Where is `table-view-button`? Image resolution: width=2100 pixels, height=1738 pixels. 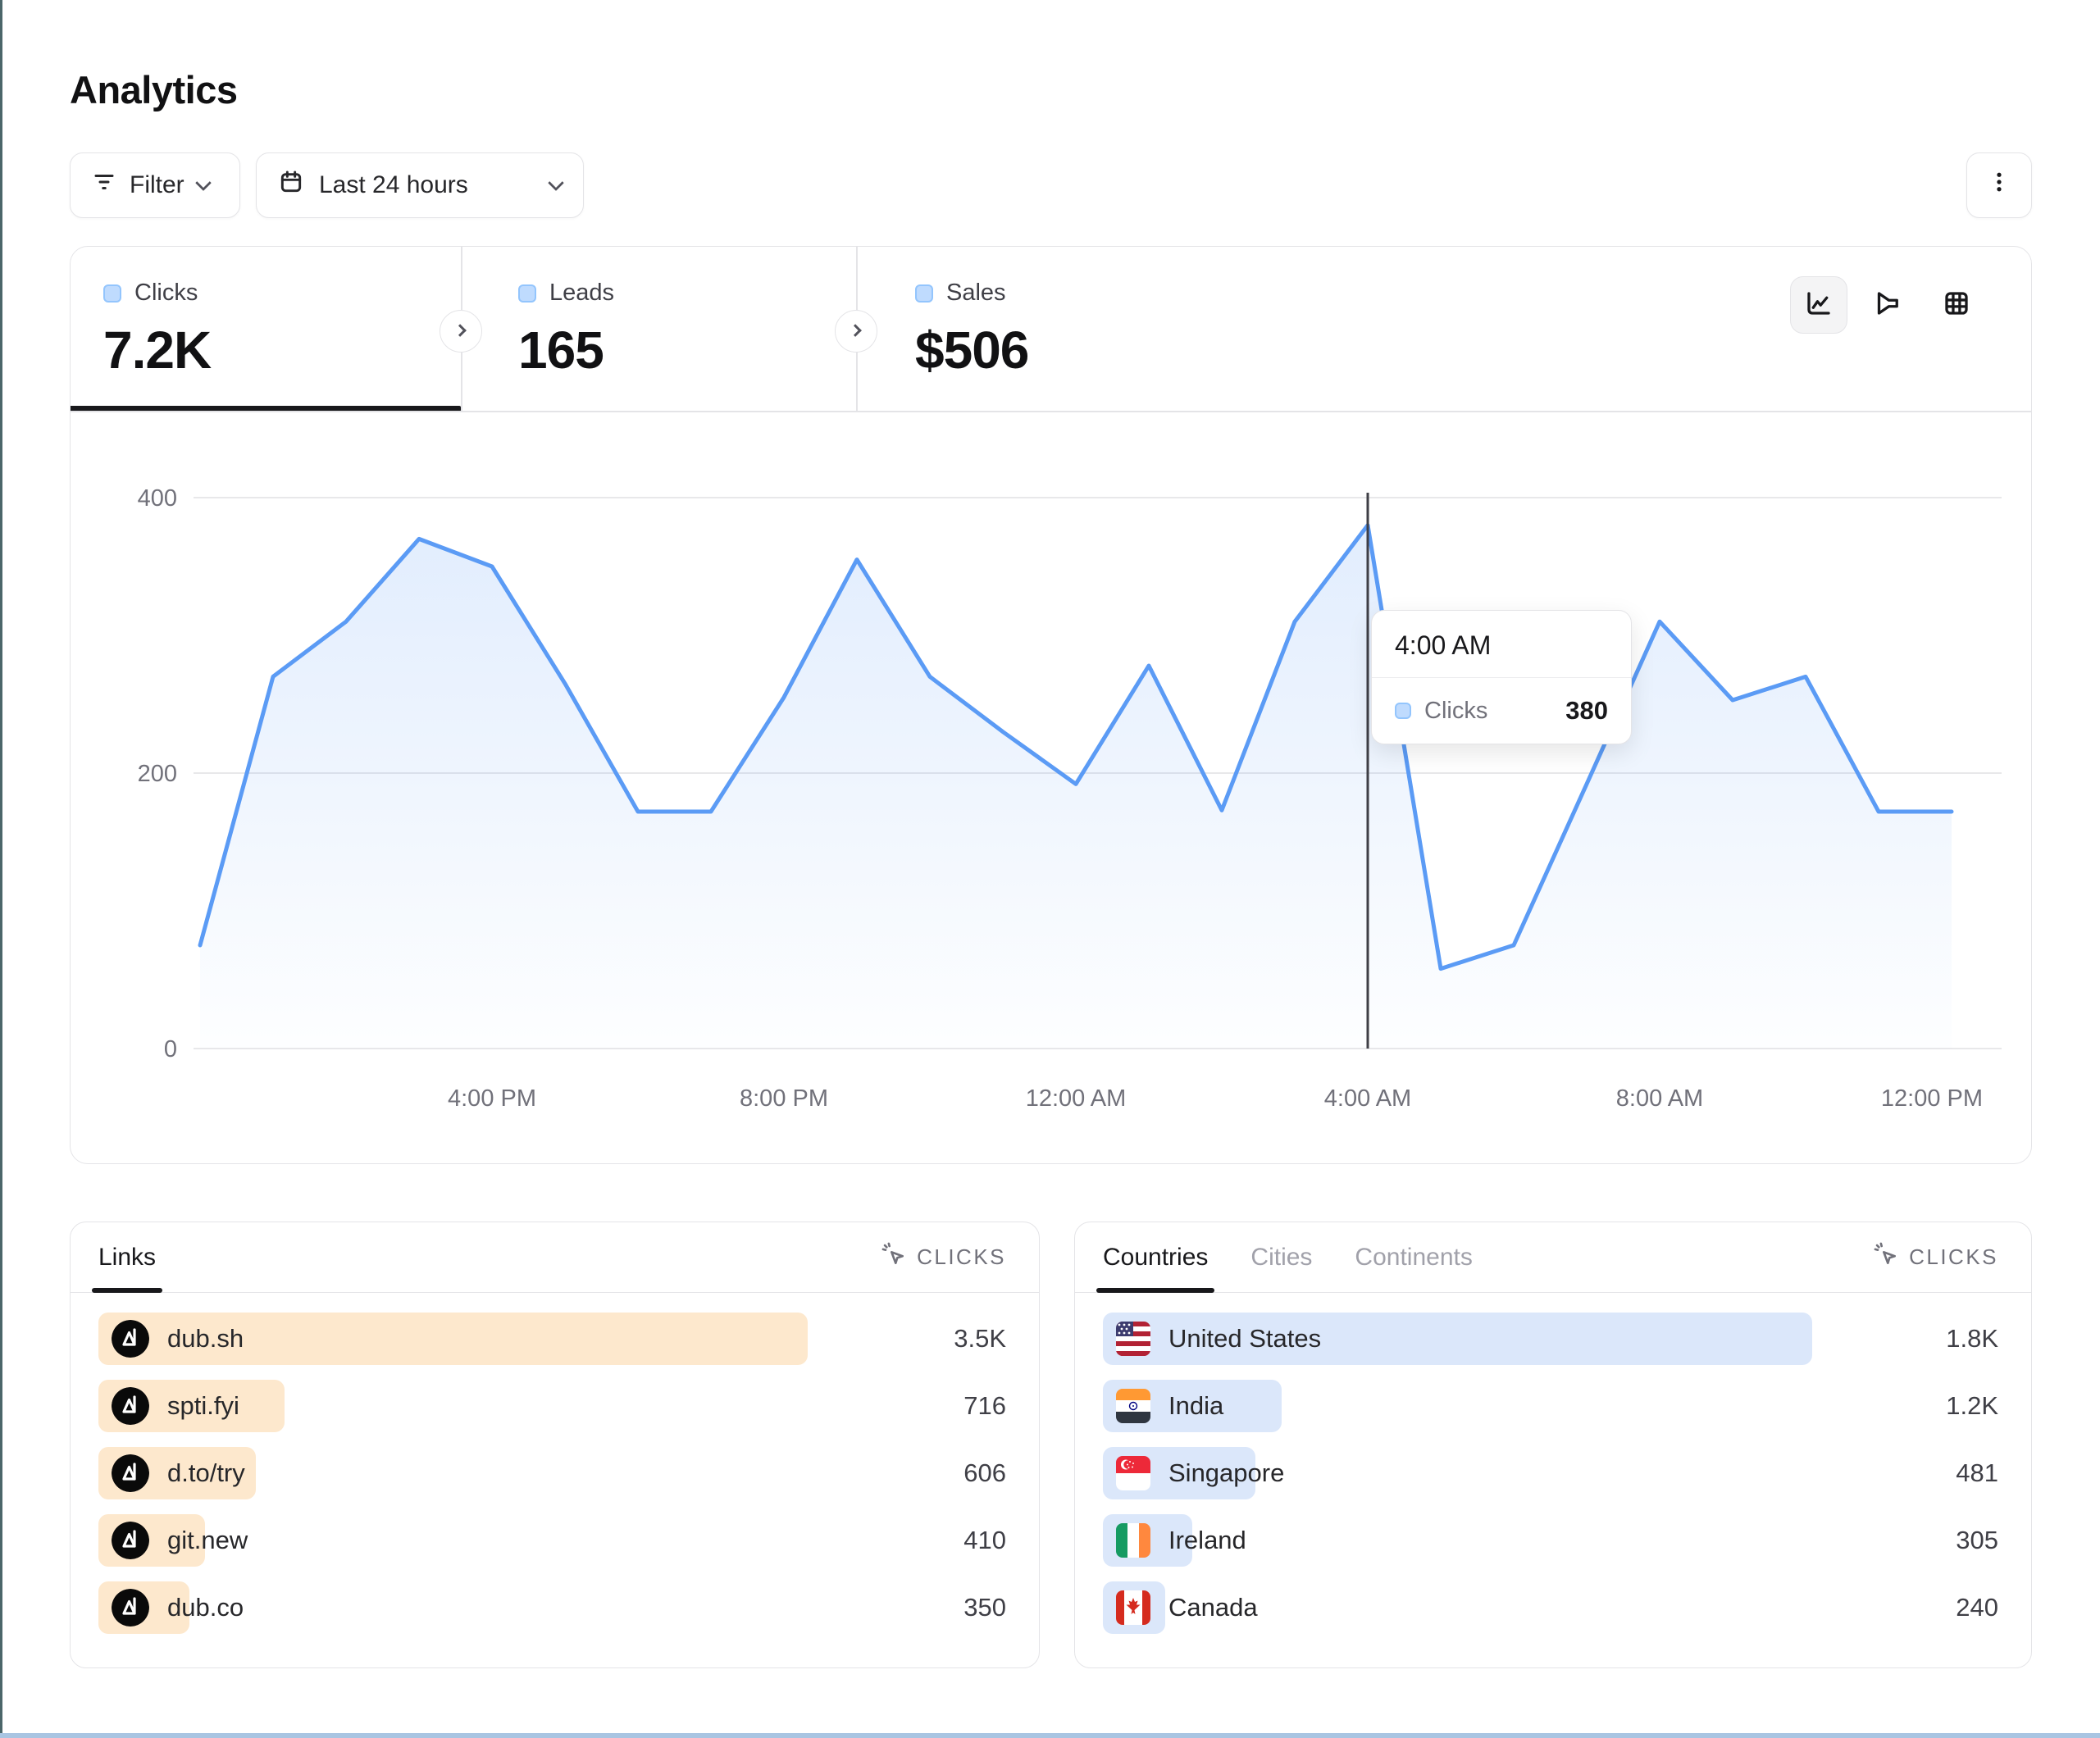 table-view-button is located at coordinates (1956, 305).